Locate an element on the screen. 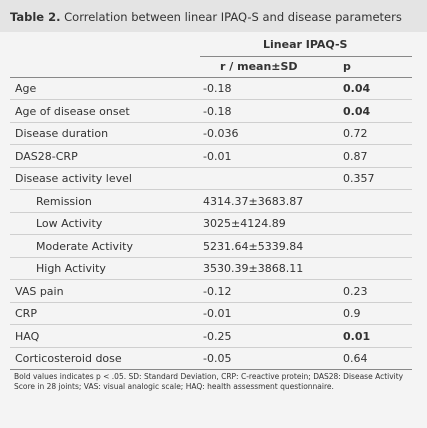 The height and width of the screenshot is (428, 427). group-header: Linear IPAQ-S is located at coordinates (305, 44).